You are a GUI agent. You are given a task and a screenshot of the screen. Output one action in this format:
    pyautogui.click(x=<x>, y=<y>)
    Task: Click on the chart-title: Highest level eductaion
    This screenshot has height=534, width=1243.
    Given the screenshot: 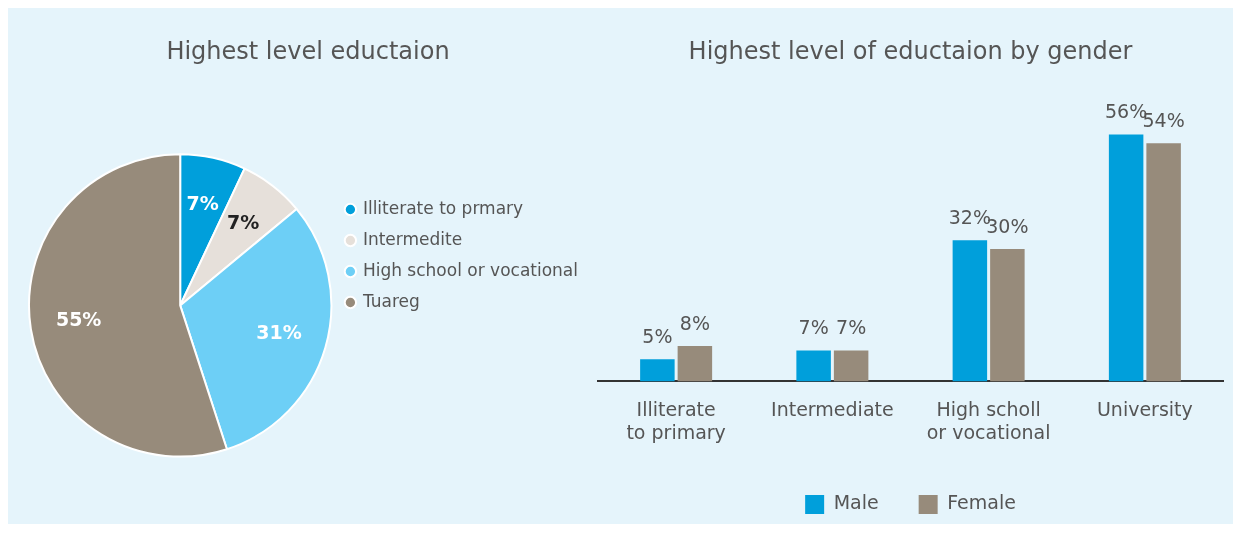 What is the action you would take?
    pyautogui.click(x=308, y=50)
    